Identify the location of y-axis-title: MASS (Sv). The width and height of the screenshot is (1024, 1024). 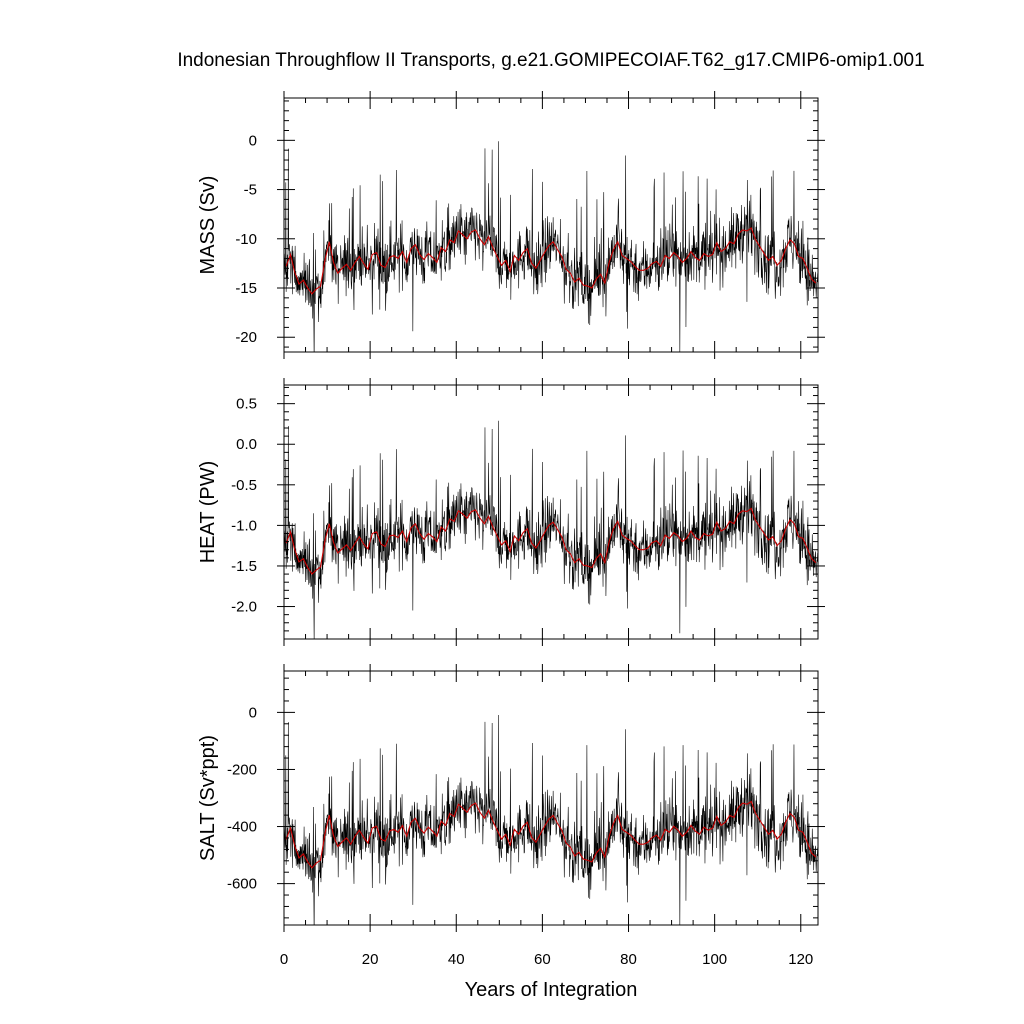
(208, 225).